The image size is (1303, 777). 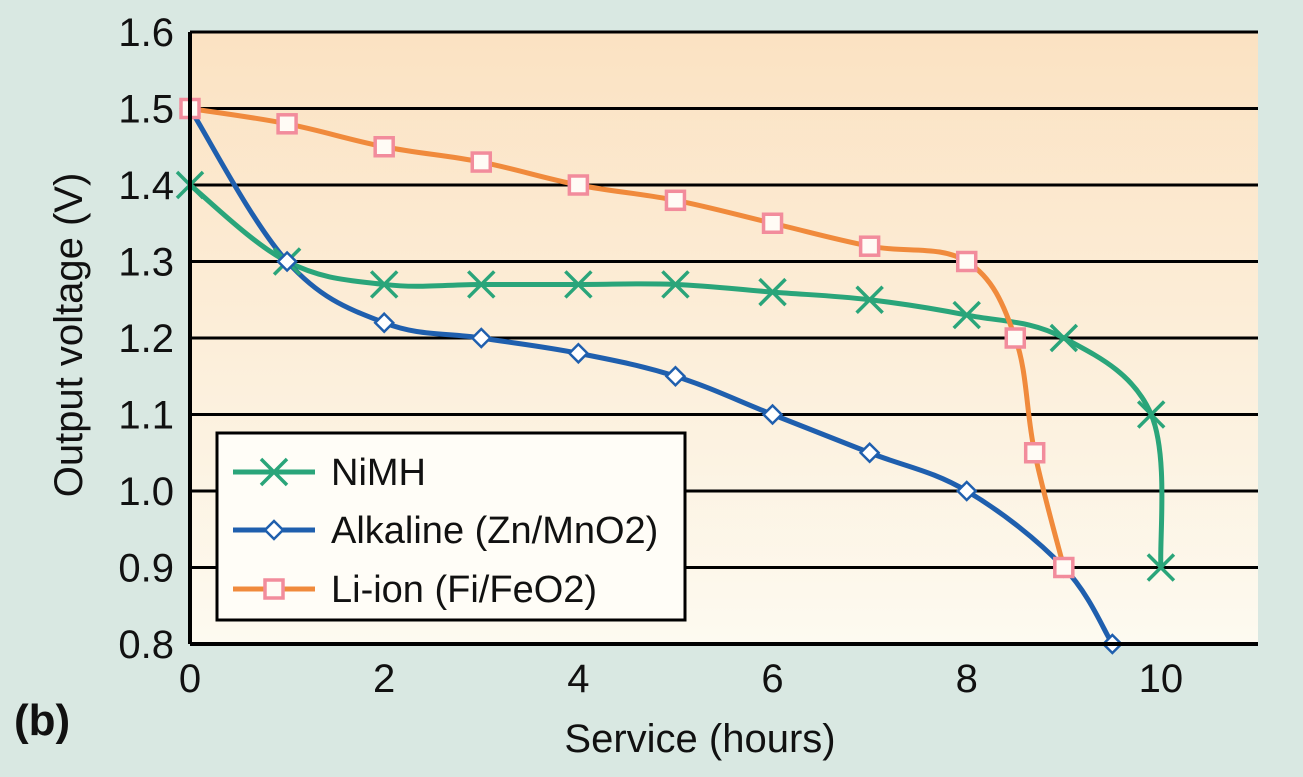 I want to click on legend-entries: NiMH Alkaline (Zn/MnO2) Li-ion (Fi/FeO2), so click(x=445, y=531).